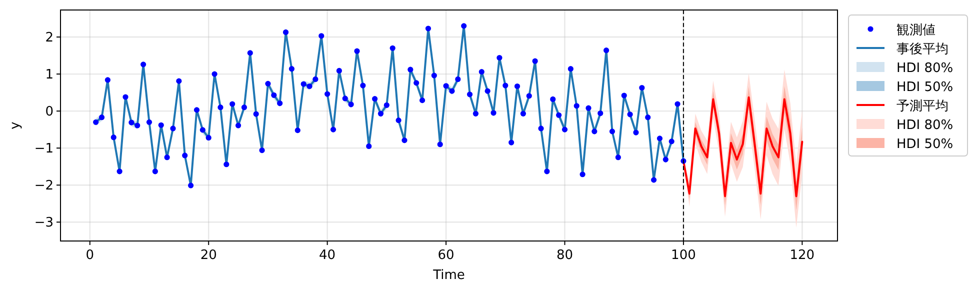 This screenshot has width=977, height=294. What do you see at coordinates (743, 147) in the screenshot?
I see `line-series` at bounding box center [743, 147].